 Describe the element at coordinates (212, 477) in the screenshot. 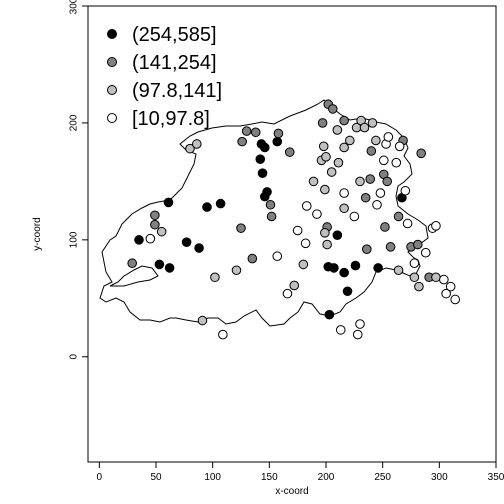

I see `x-tick-label: 100` at that location.